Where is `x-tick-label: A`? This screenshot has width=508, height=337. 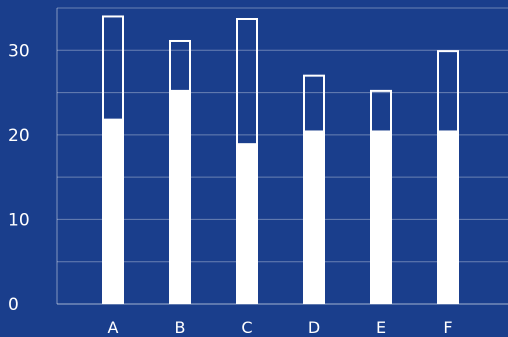
x-tick-label: A is located at coordinates (113, 327).